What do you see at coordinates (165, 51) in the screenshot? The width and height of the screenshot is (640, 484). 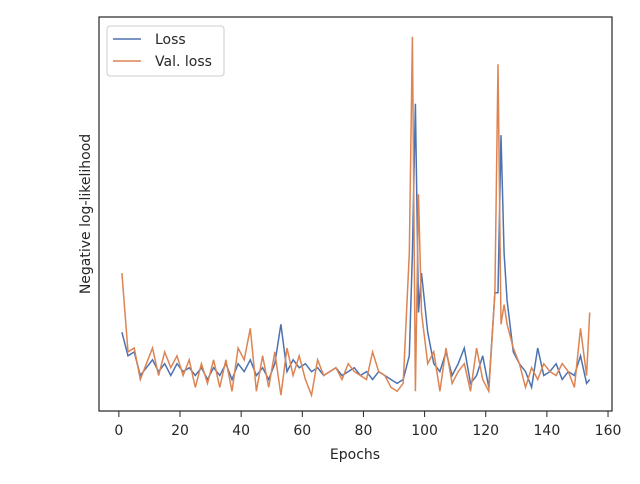 I see `legend: Loss Val. loss` at bounding box center [165, 51].